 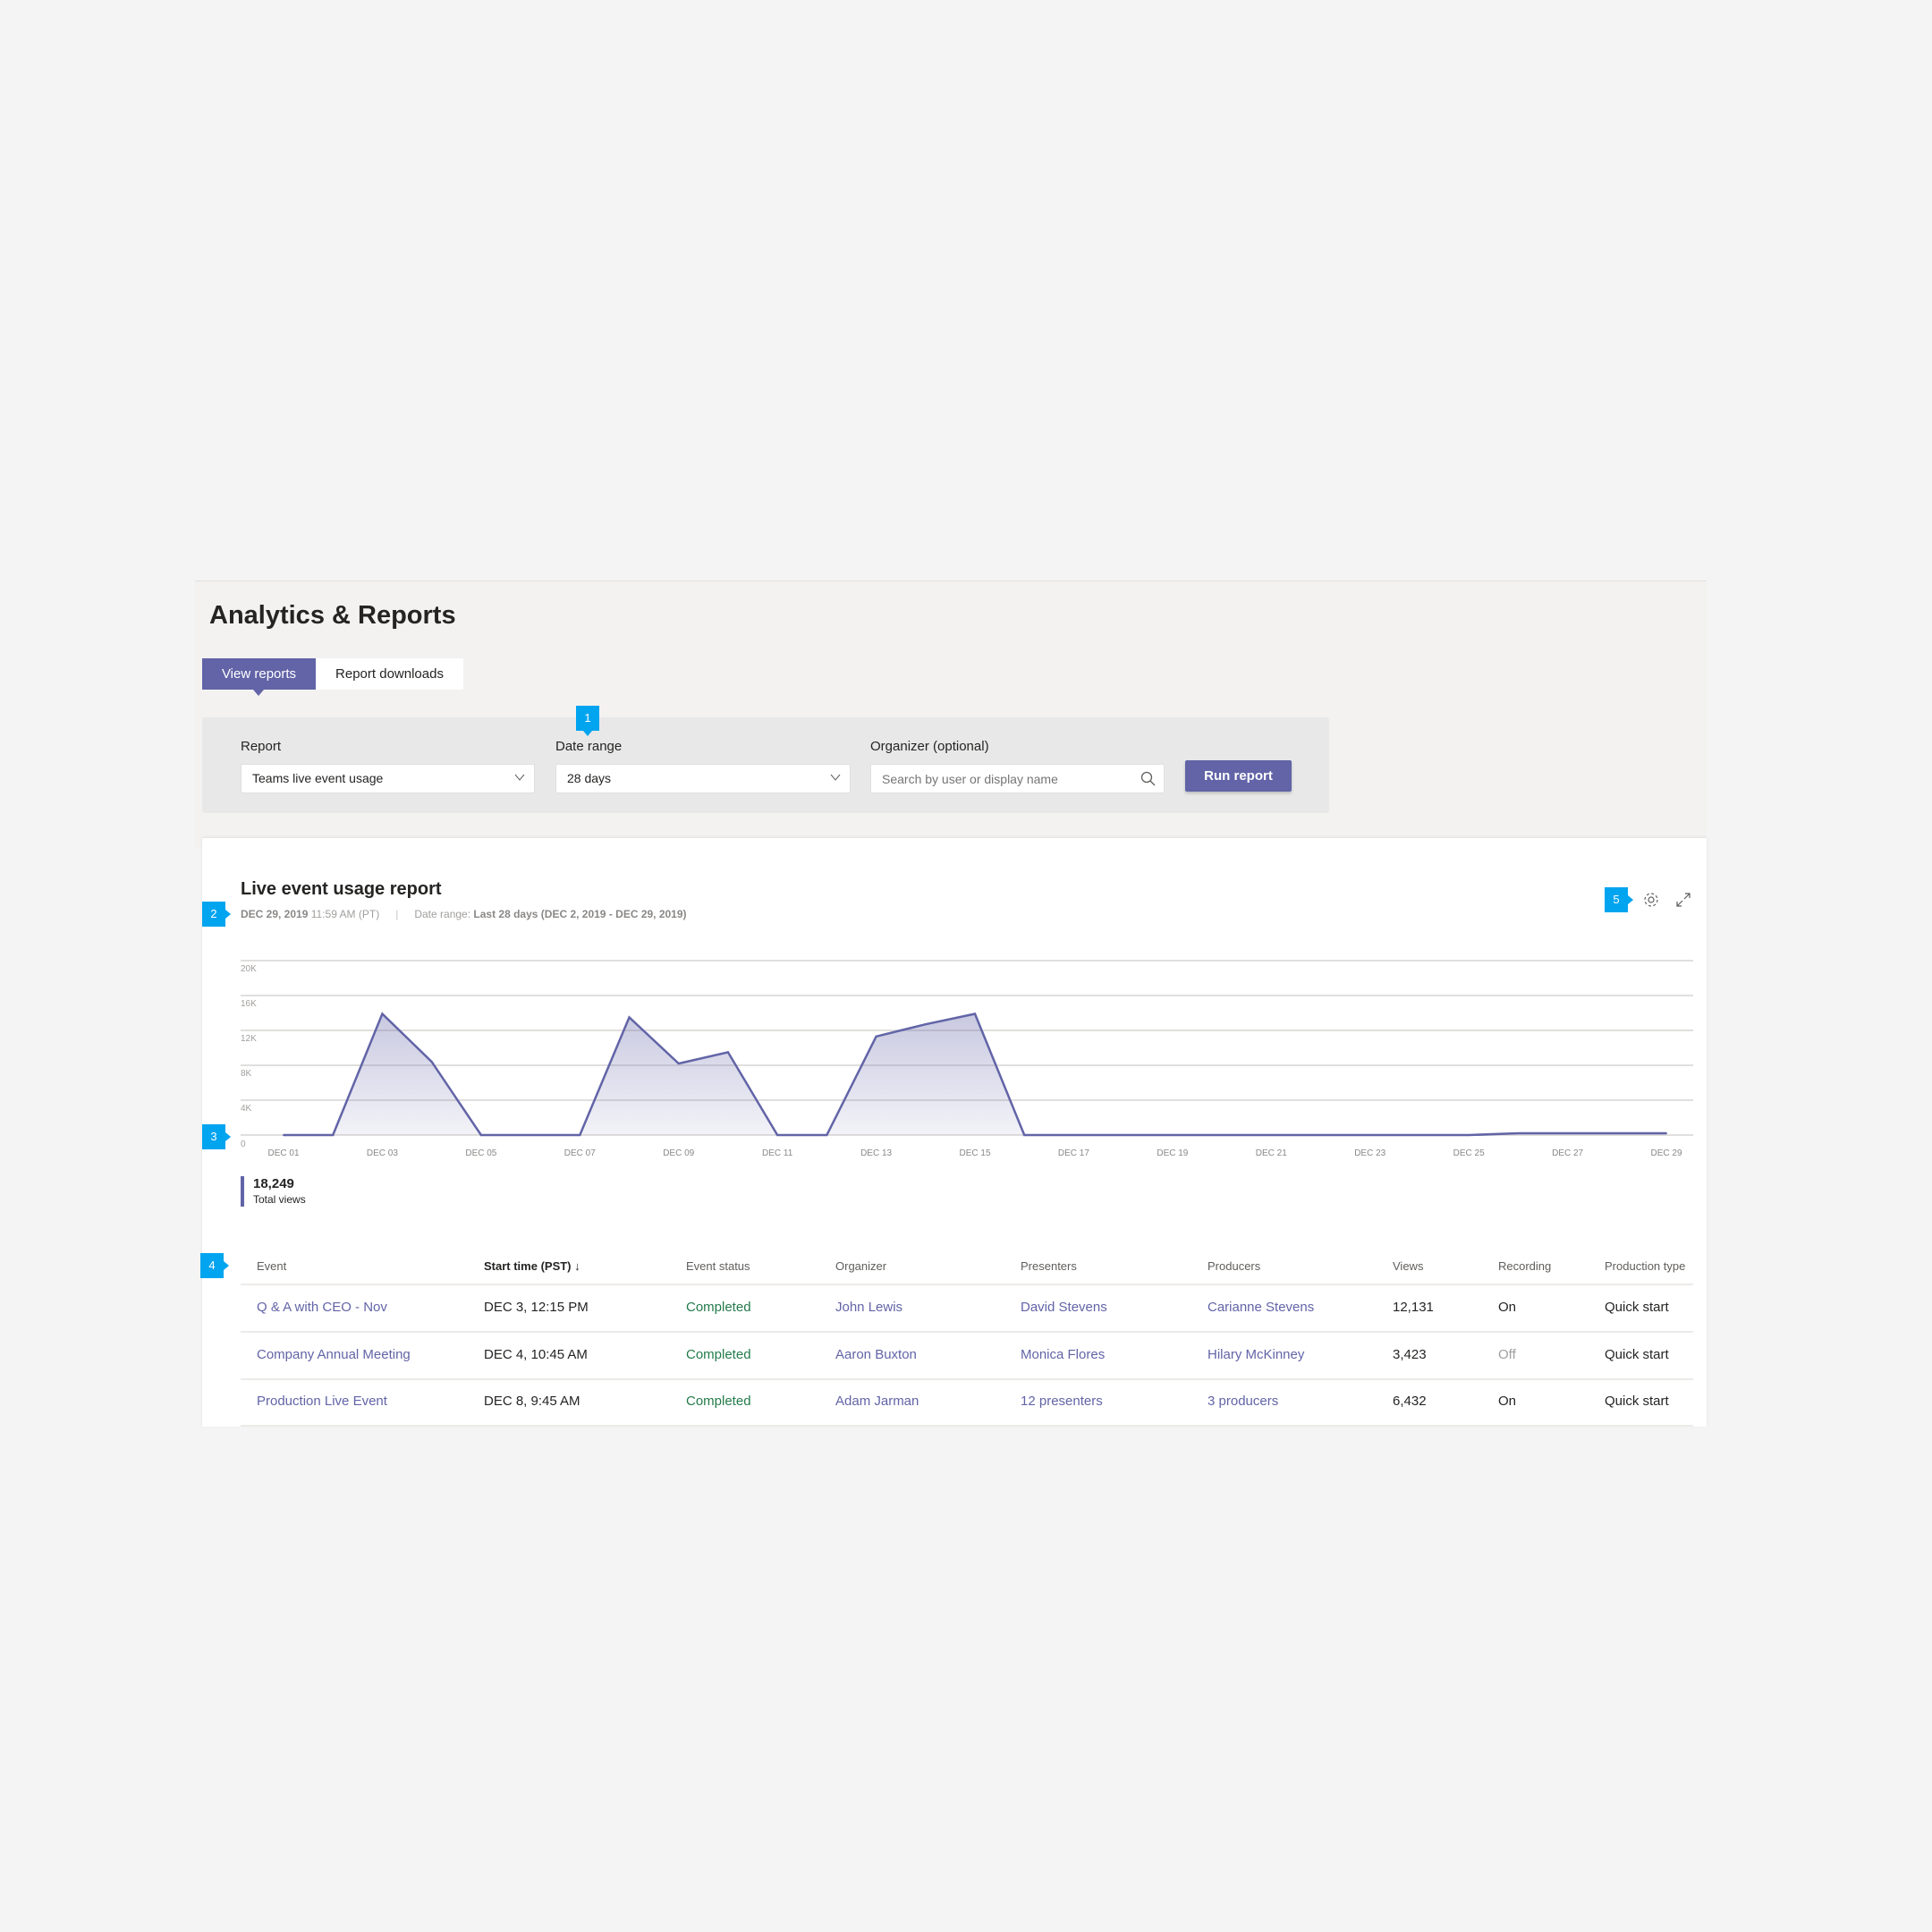 What do you see at coordinates (532, 1401) in the screenshot?
I see `table-cell: DEC 8, 9:45 AM` at bounding box center [532, 1401].